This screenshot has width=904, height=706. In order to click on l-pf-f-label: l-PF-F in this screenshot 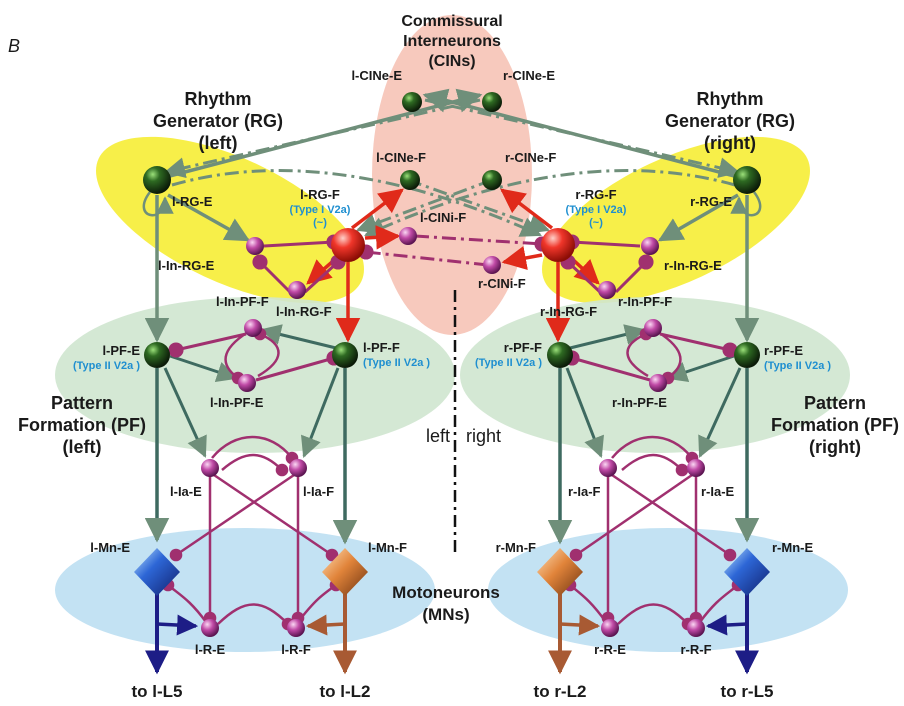, I will do `click(381, 347)`.